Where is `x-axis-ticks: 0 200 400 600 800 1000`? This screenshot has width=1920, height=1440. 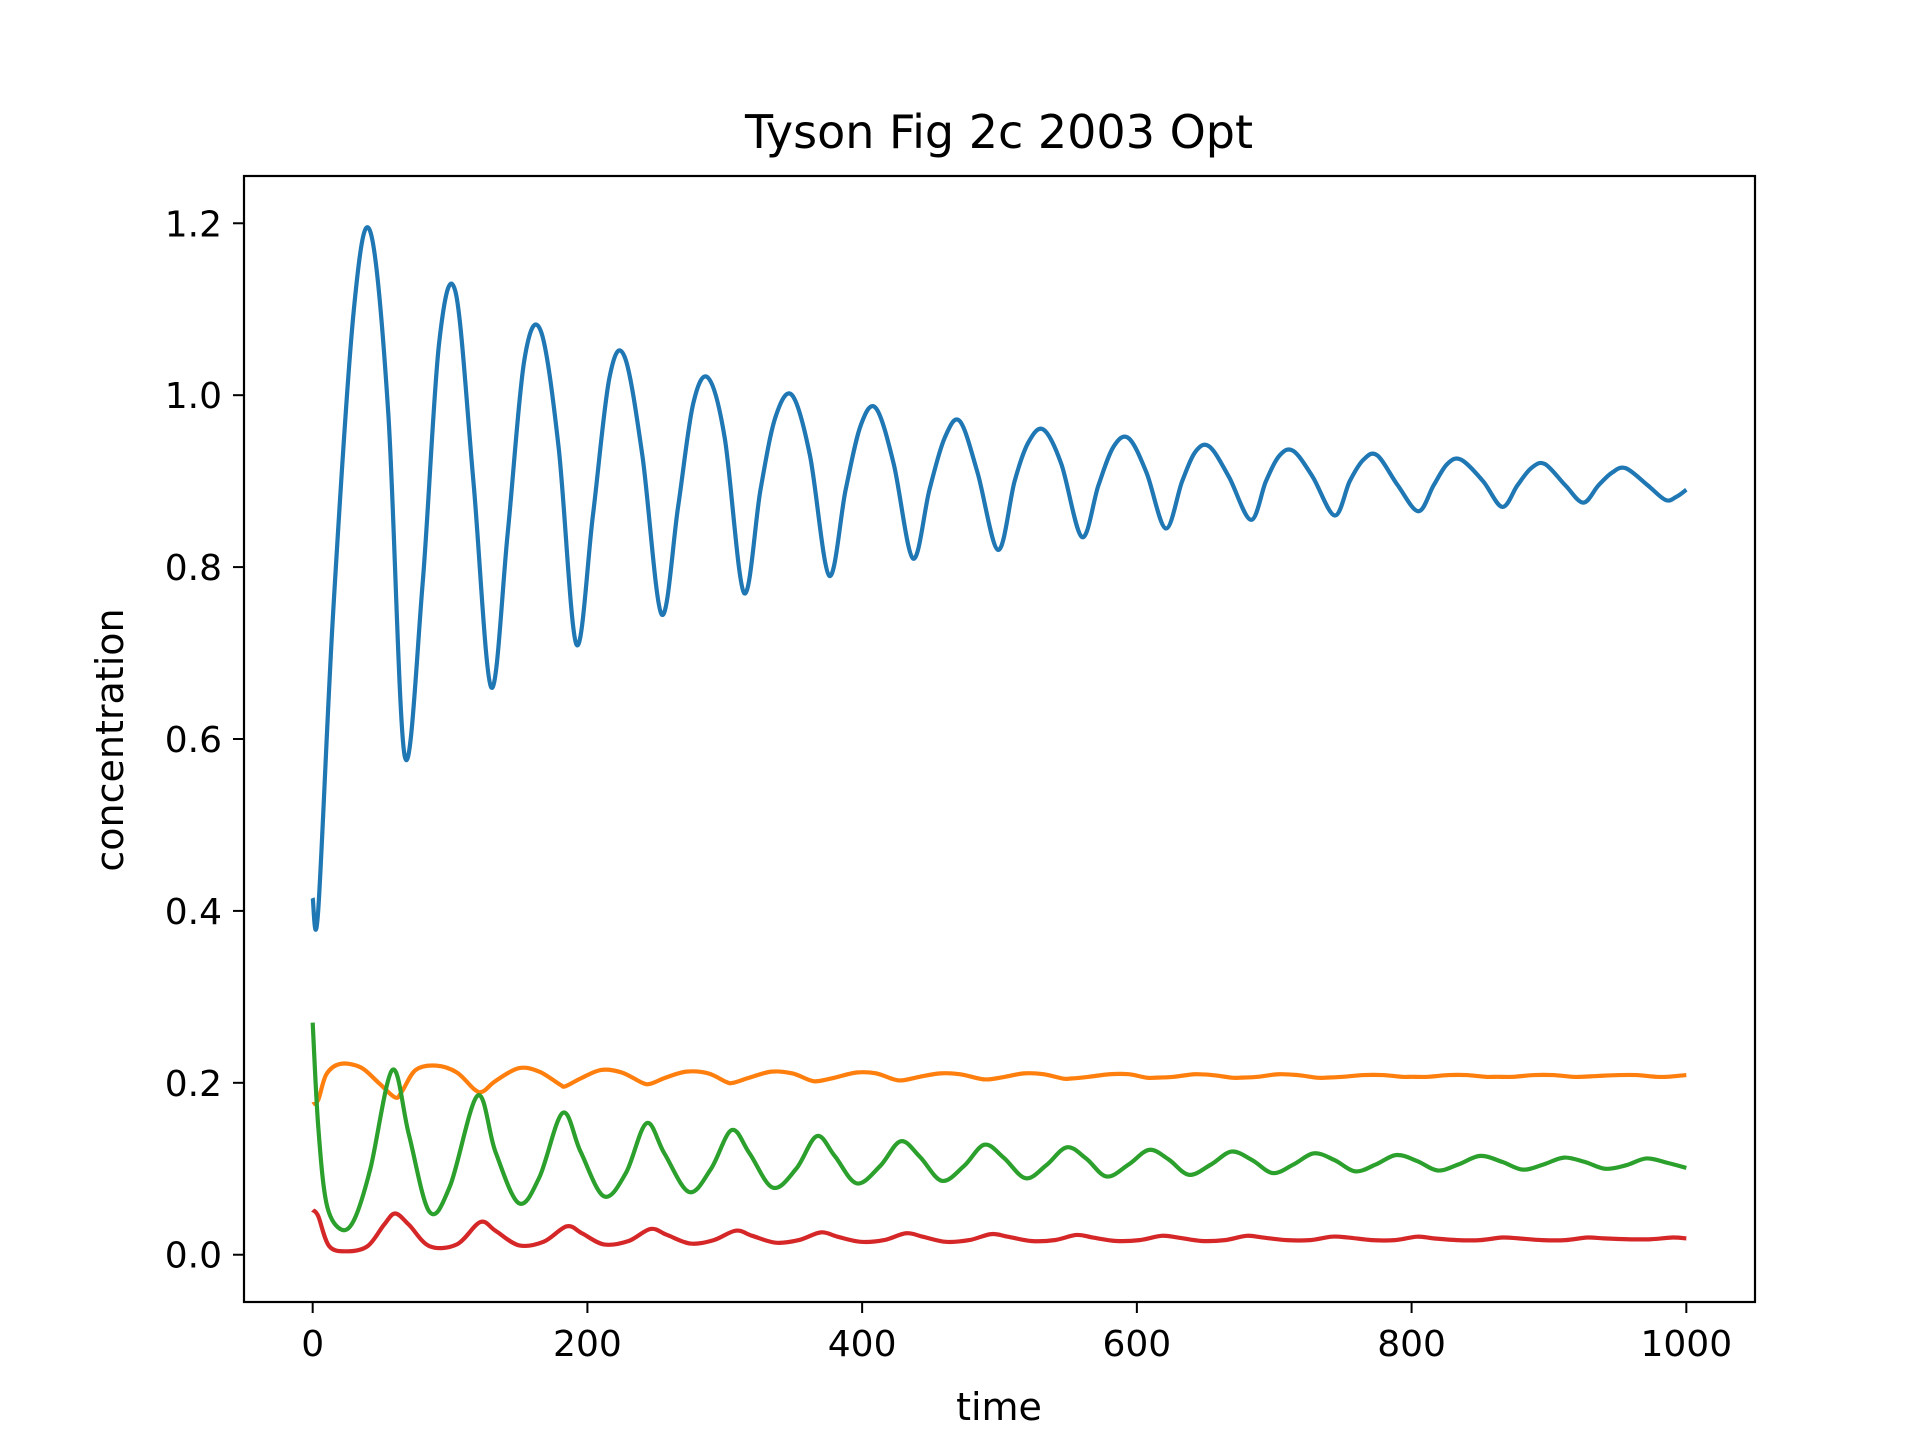
x-axis-ticks: 0 200 400 600 800 1000 is located at coordinates (1016, 1333).